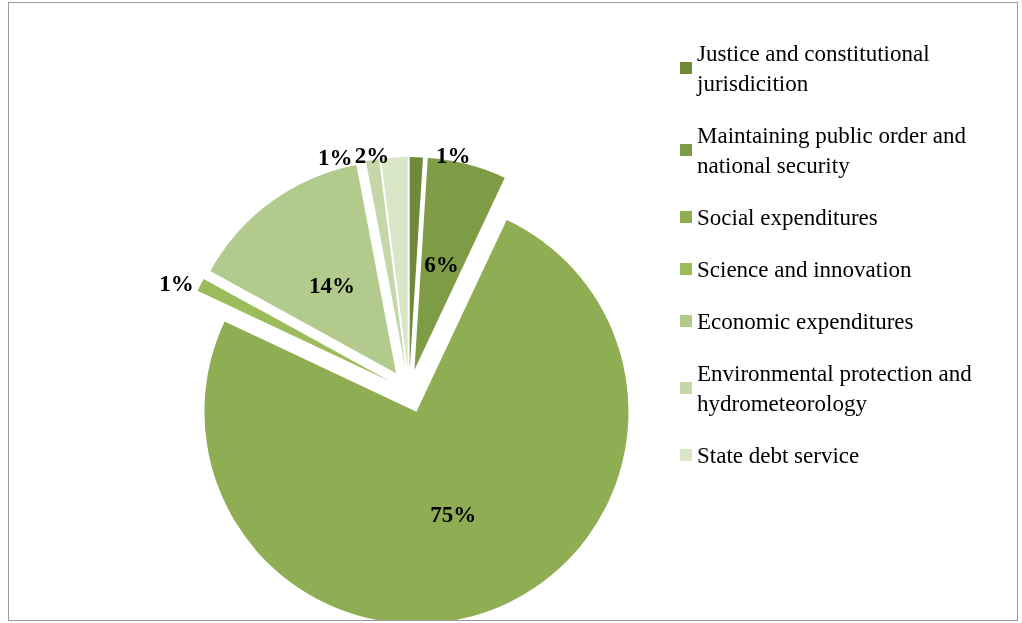  I want to click on data-label: 6%, so click(441, 264).